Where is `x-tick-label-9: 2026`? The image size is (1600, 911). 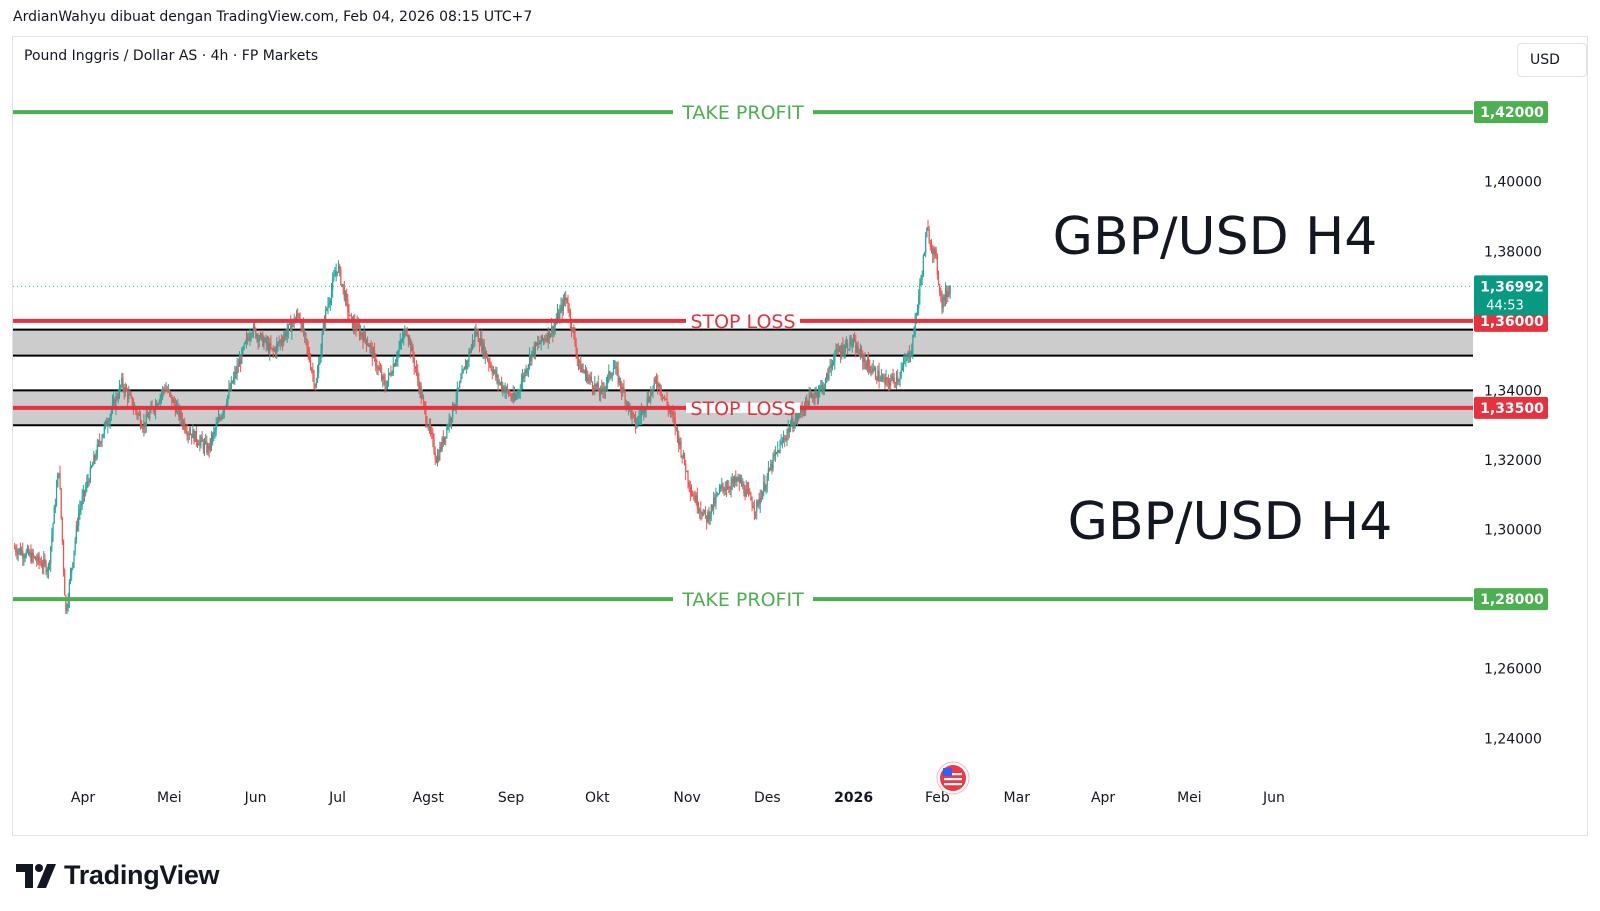
x-tick-label-9: 2026 is located at coordinates (853, 798).